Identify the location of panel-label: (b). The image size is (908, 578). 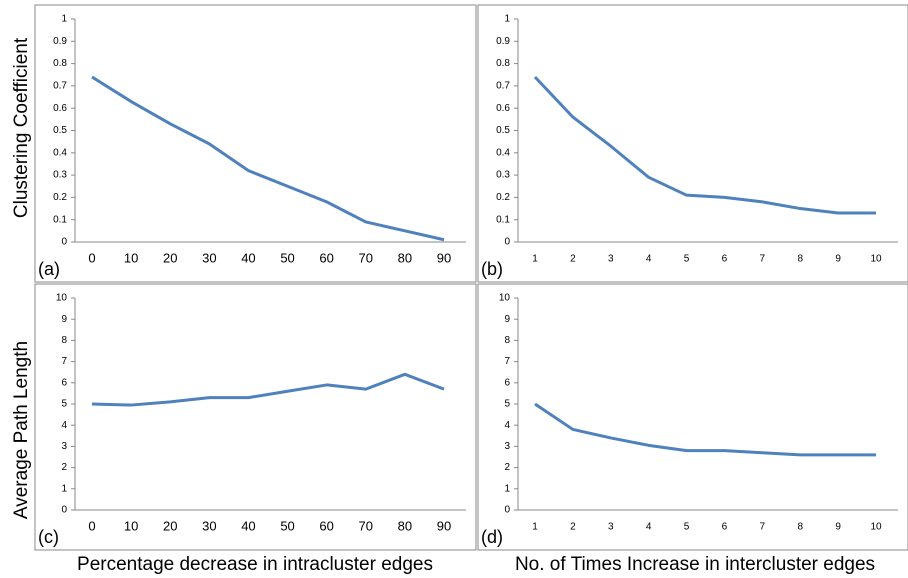
(492, 269).